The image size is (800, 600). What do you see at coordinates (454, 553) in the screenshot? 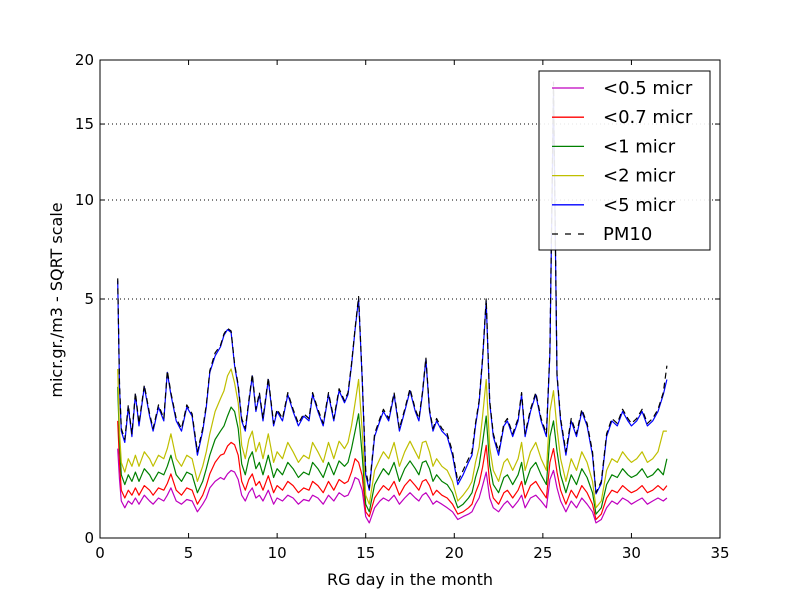
I see `x-tick-label: 20` at bounding box center [454, 553].